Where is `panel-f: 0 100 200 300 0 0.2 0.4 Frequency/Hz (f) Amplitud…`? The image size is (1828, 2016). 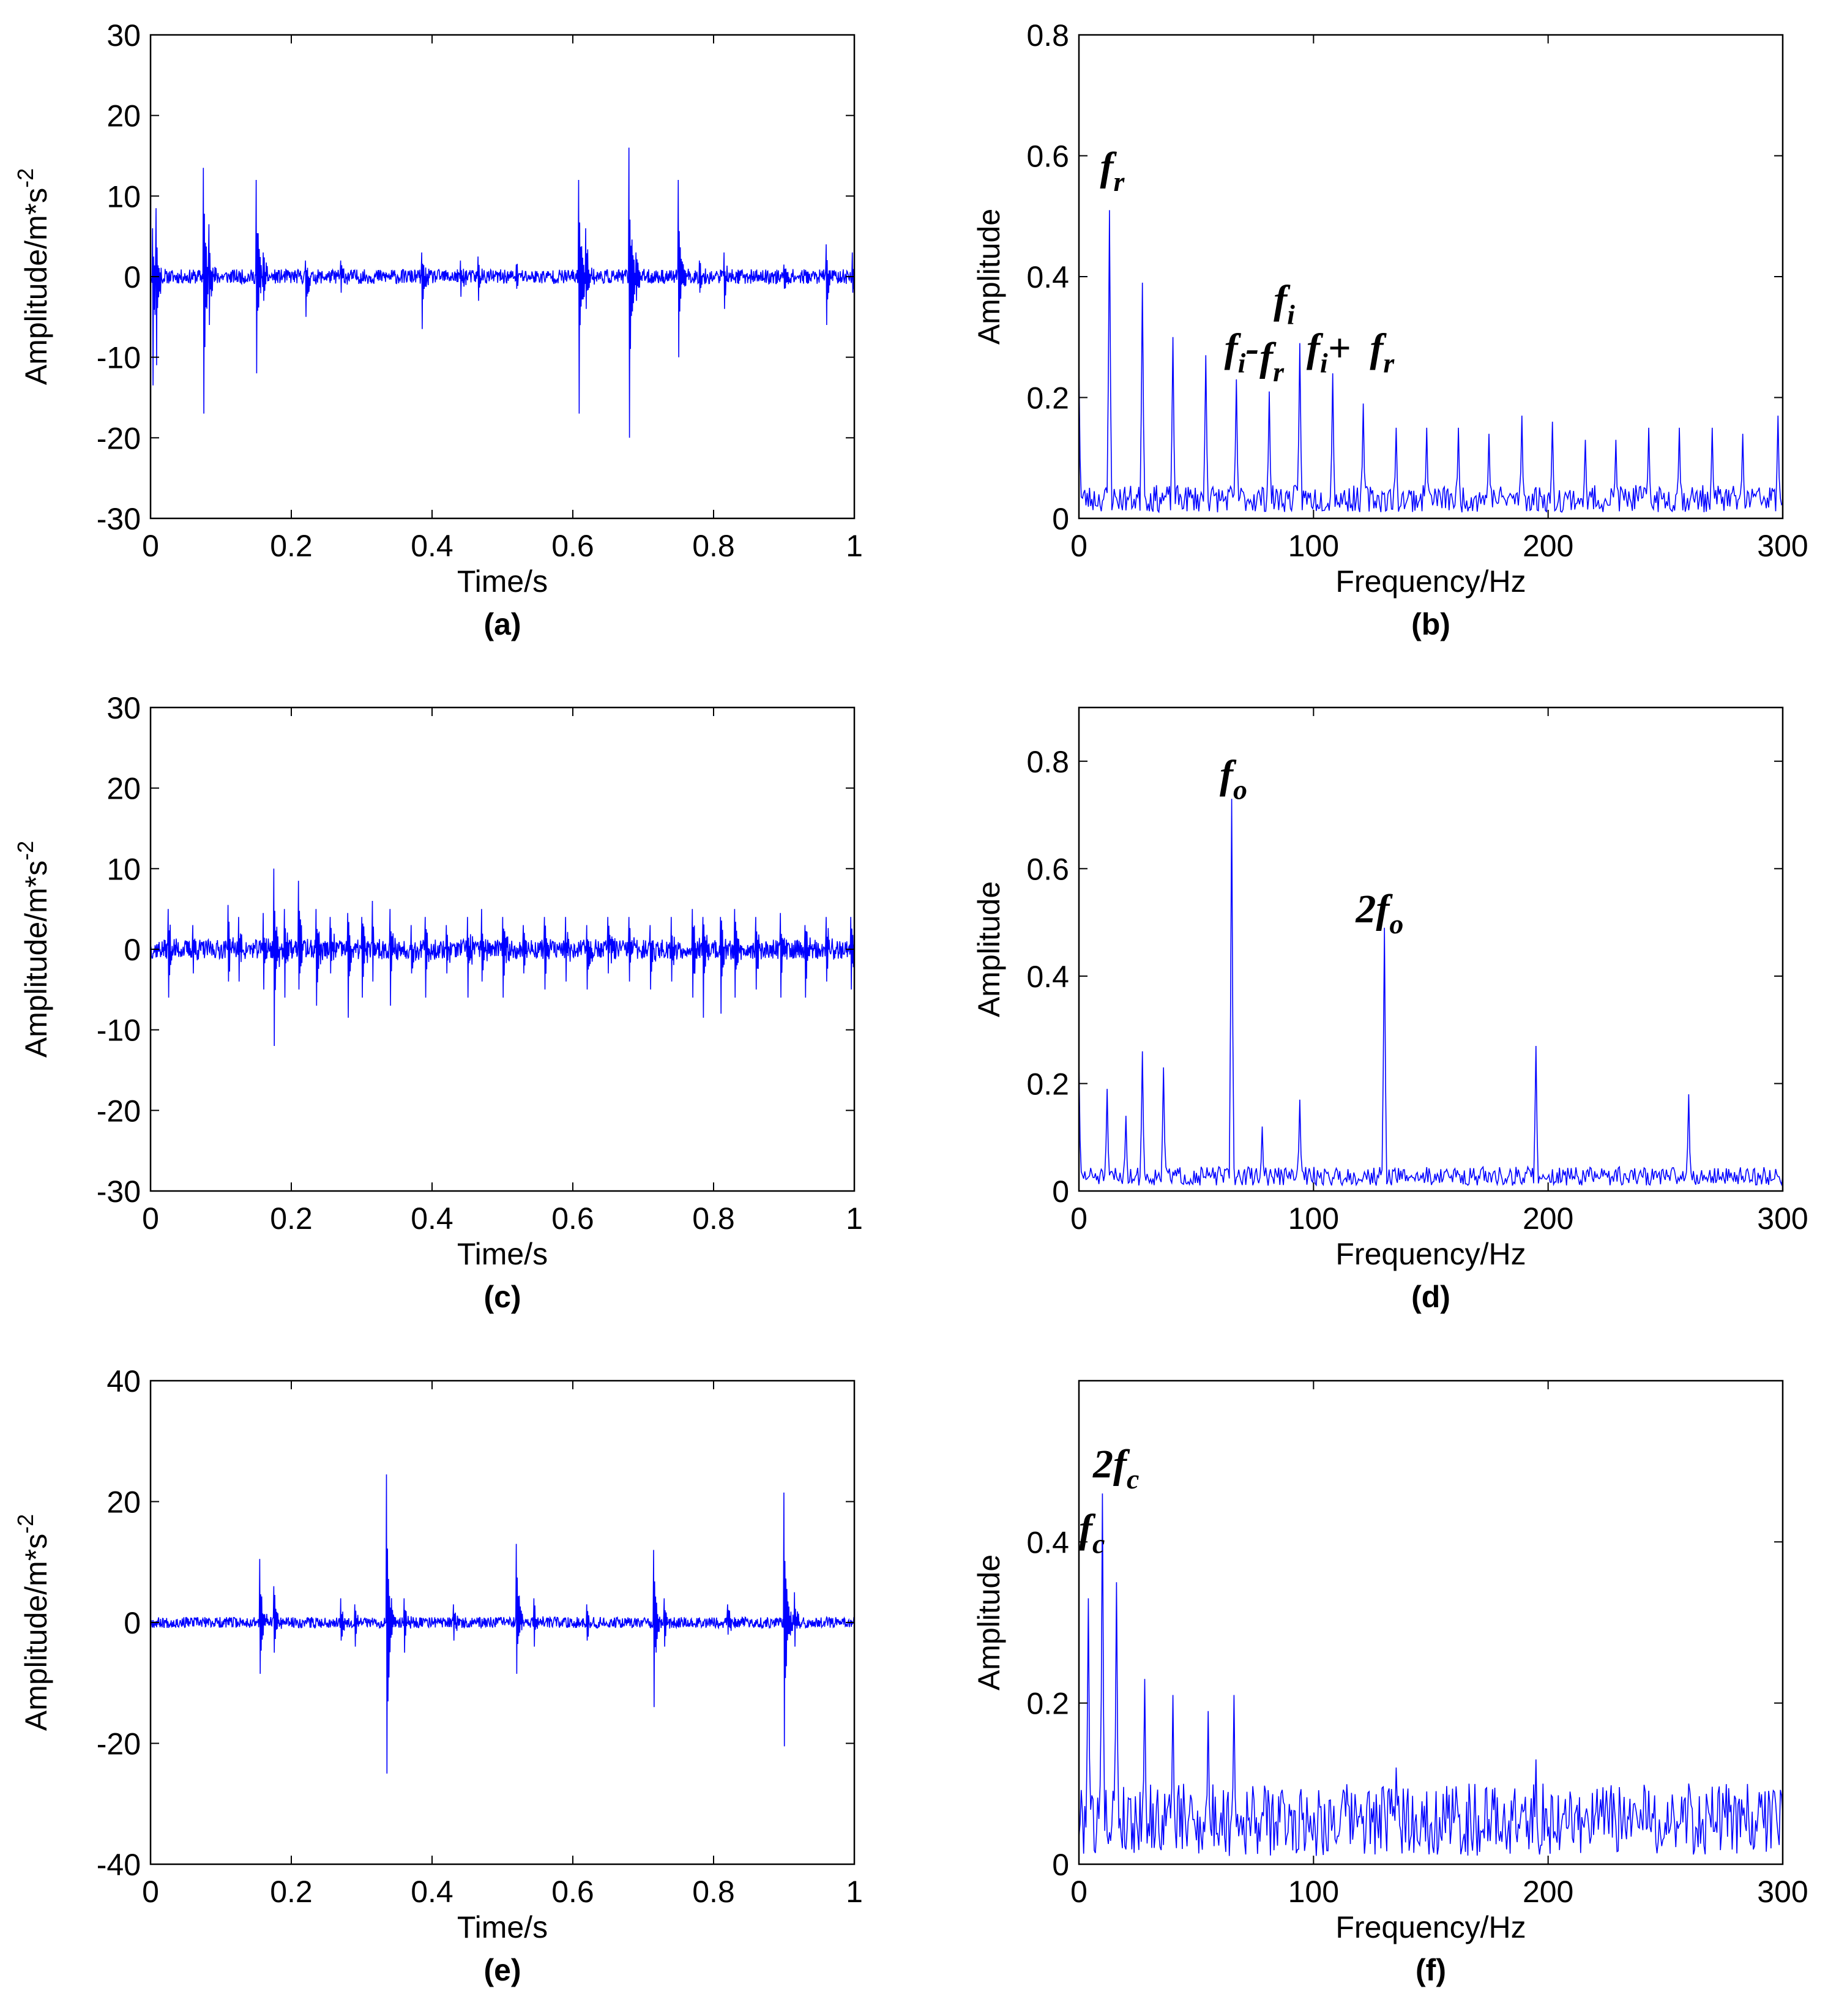 panel-f: 0 100 200 300 0 0.2 0.4 Frequency/Hz (f) Amplitud… is located at coordinates (1390, 1683).